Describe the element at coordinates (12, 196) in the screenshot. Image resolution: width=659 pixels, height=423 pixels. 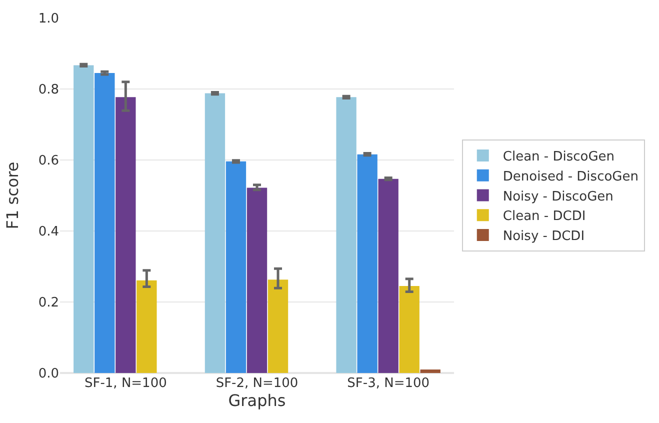
I see `y-axis-title: F1 score` at that location.